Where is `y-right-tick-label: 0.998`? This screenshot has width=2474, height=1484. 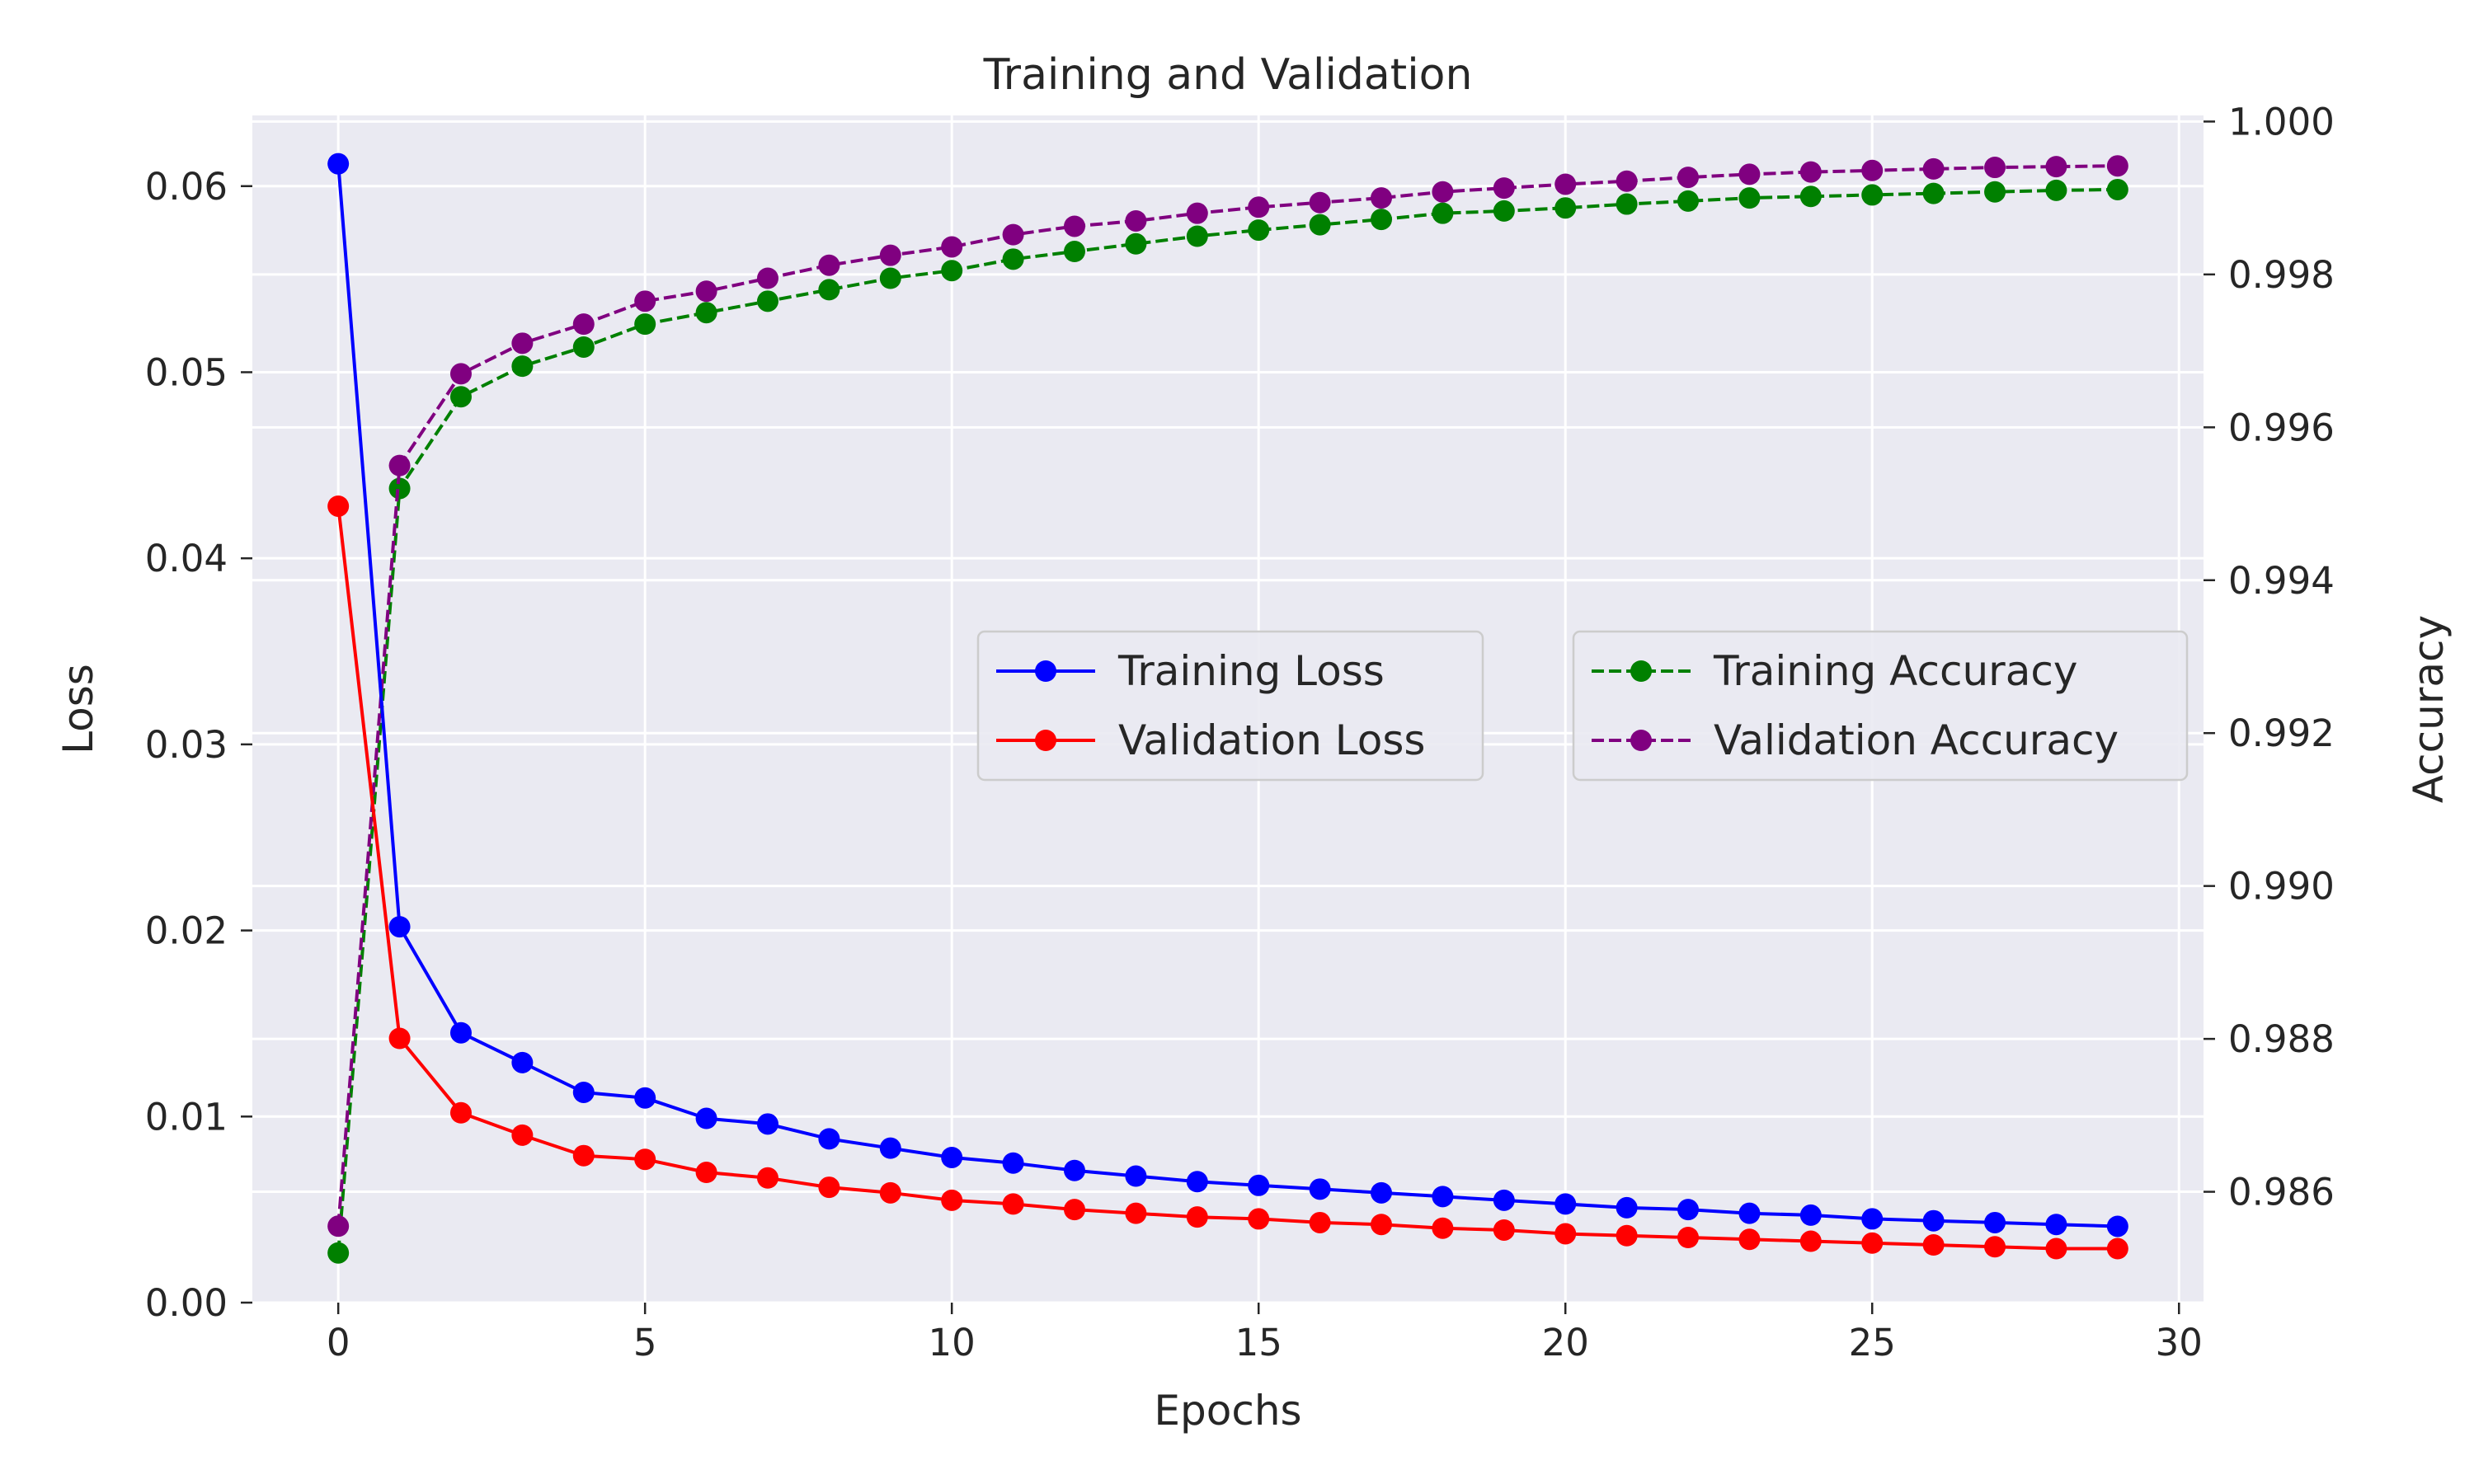
y-right-tick-label: 0.998 is located at coordinates (2281, 275).